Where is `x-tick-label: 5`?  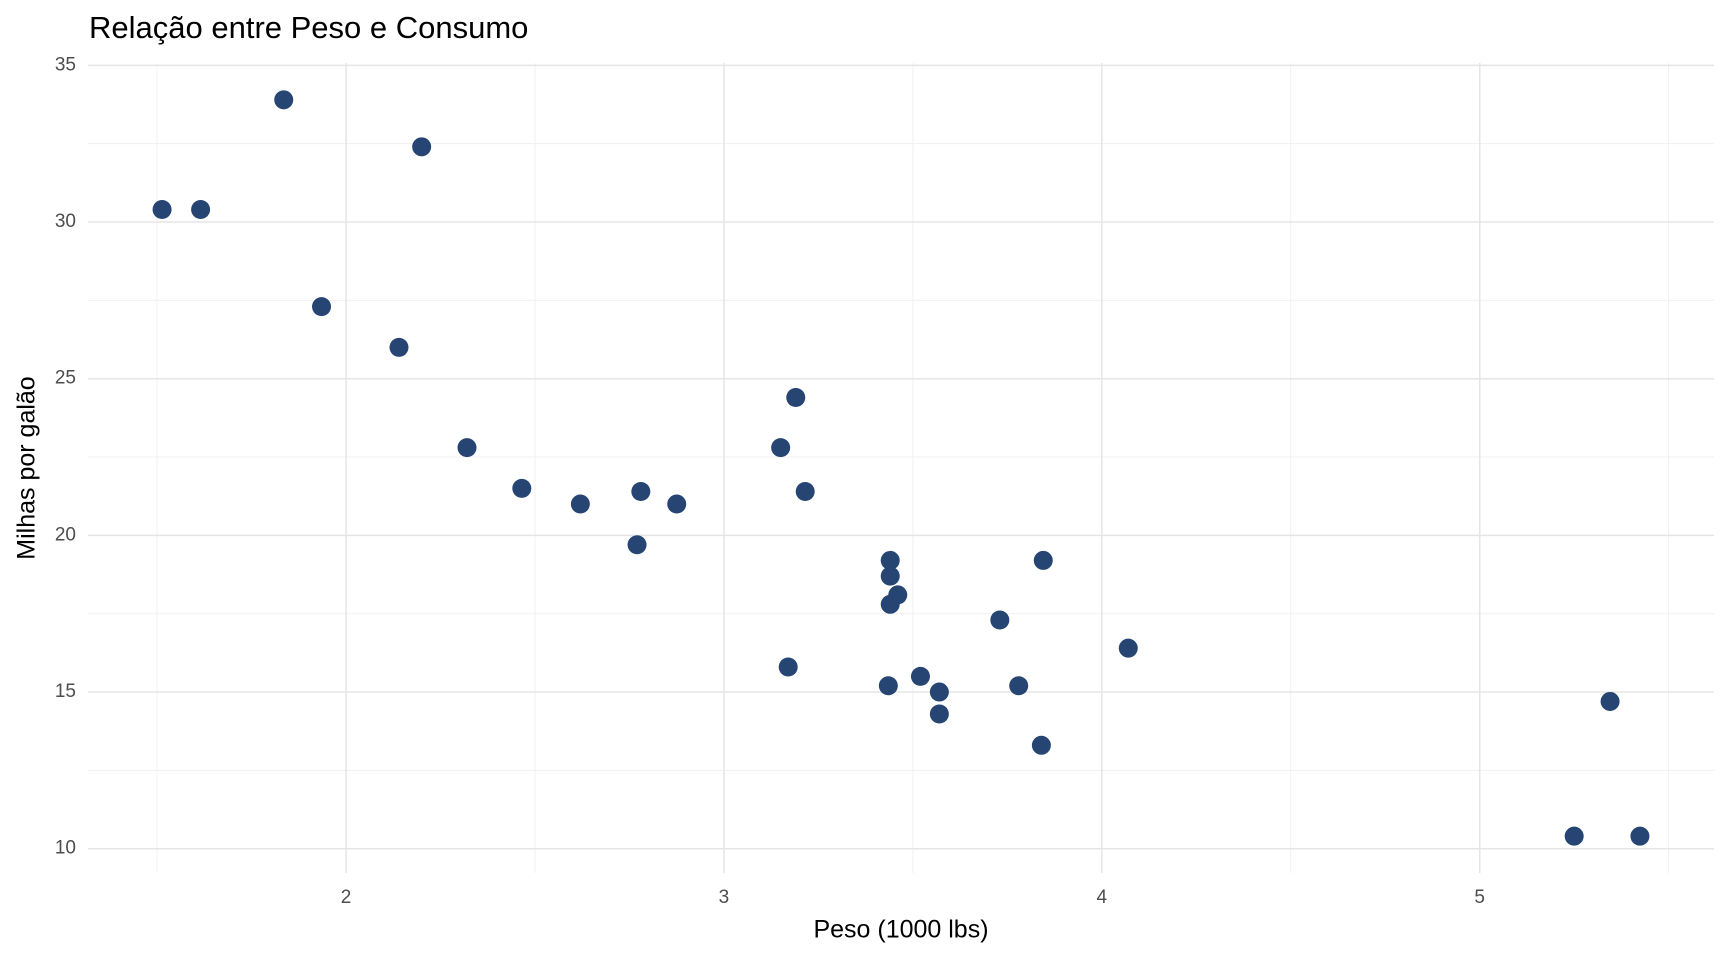 x-tick-label: 5 is located at coordinates (1479, 897).